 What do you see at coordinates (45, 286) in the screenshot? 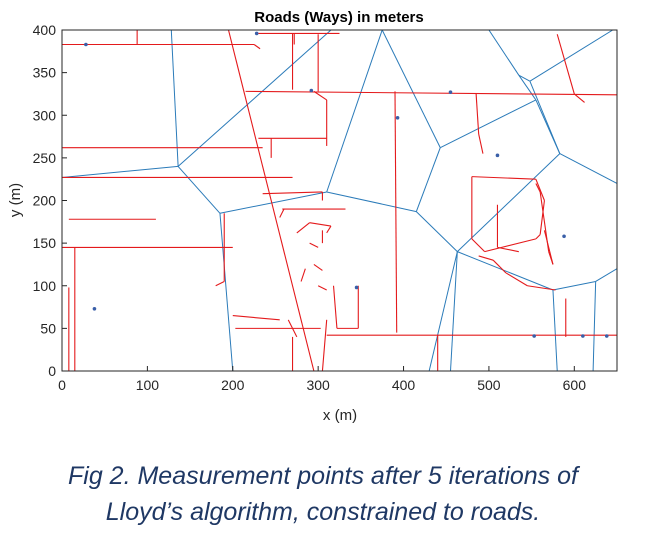
I see `y-tick-label: 100` at bounding box center [45, 286].